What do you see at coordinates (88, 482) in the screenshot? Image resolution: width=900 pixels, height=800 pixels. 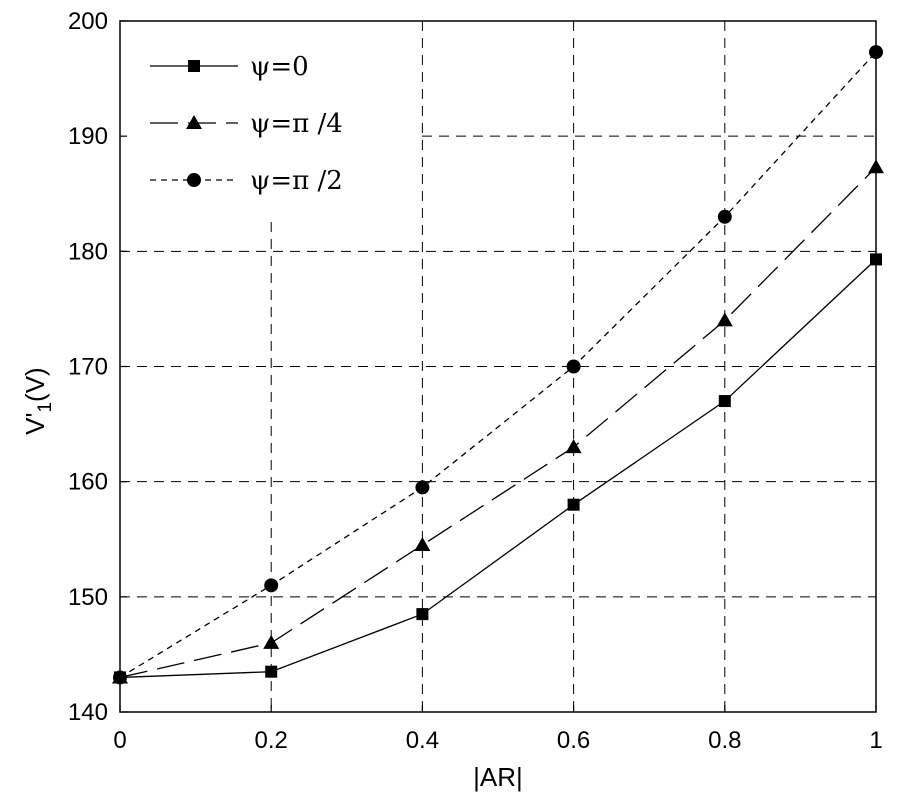 I see `y-tick-label: 160` at bounding box center [88, 482].